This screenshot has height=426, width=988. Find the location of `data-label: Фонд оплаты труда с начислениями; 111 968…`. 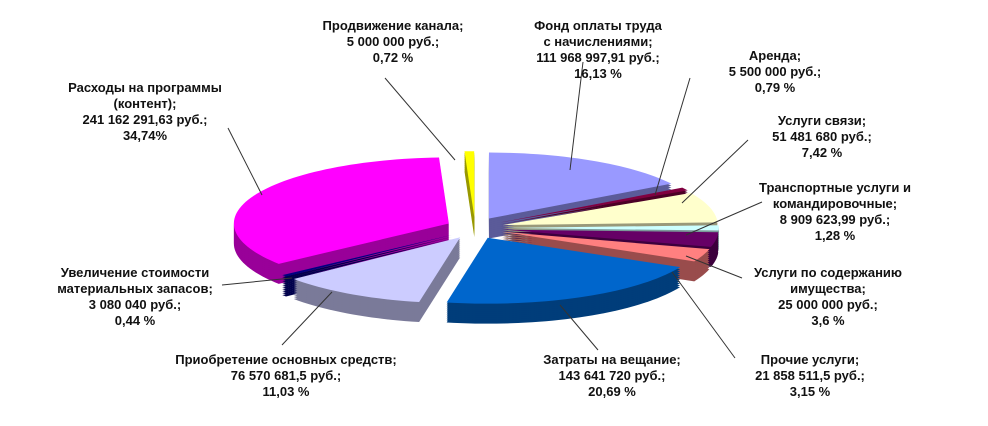

data-label: Фонд оплаты труда с начислениями; 111 968… is located at coordinates (598, 50).